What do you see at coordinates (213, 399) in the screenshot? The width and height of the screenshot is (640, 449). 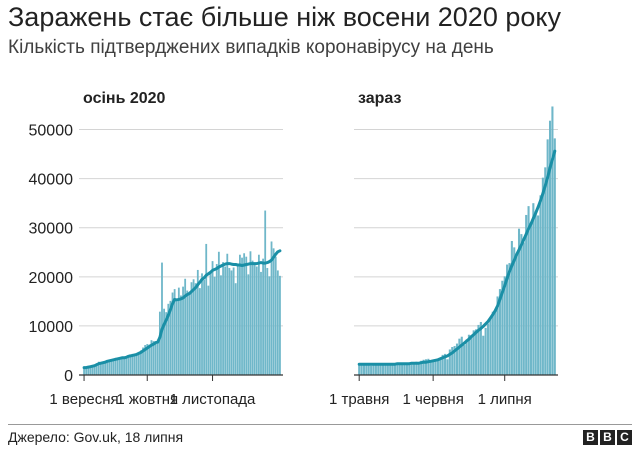 I see `x-tick-label: 1 листопада` at bounding box center [213, 399].